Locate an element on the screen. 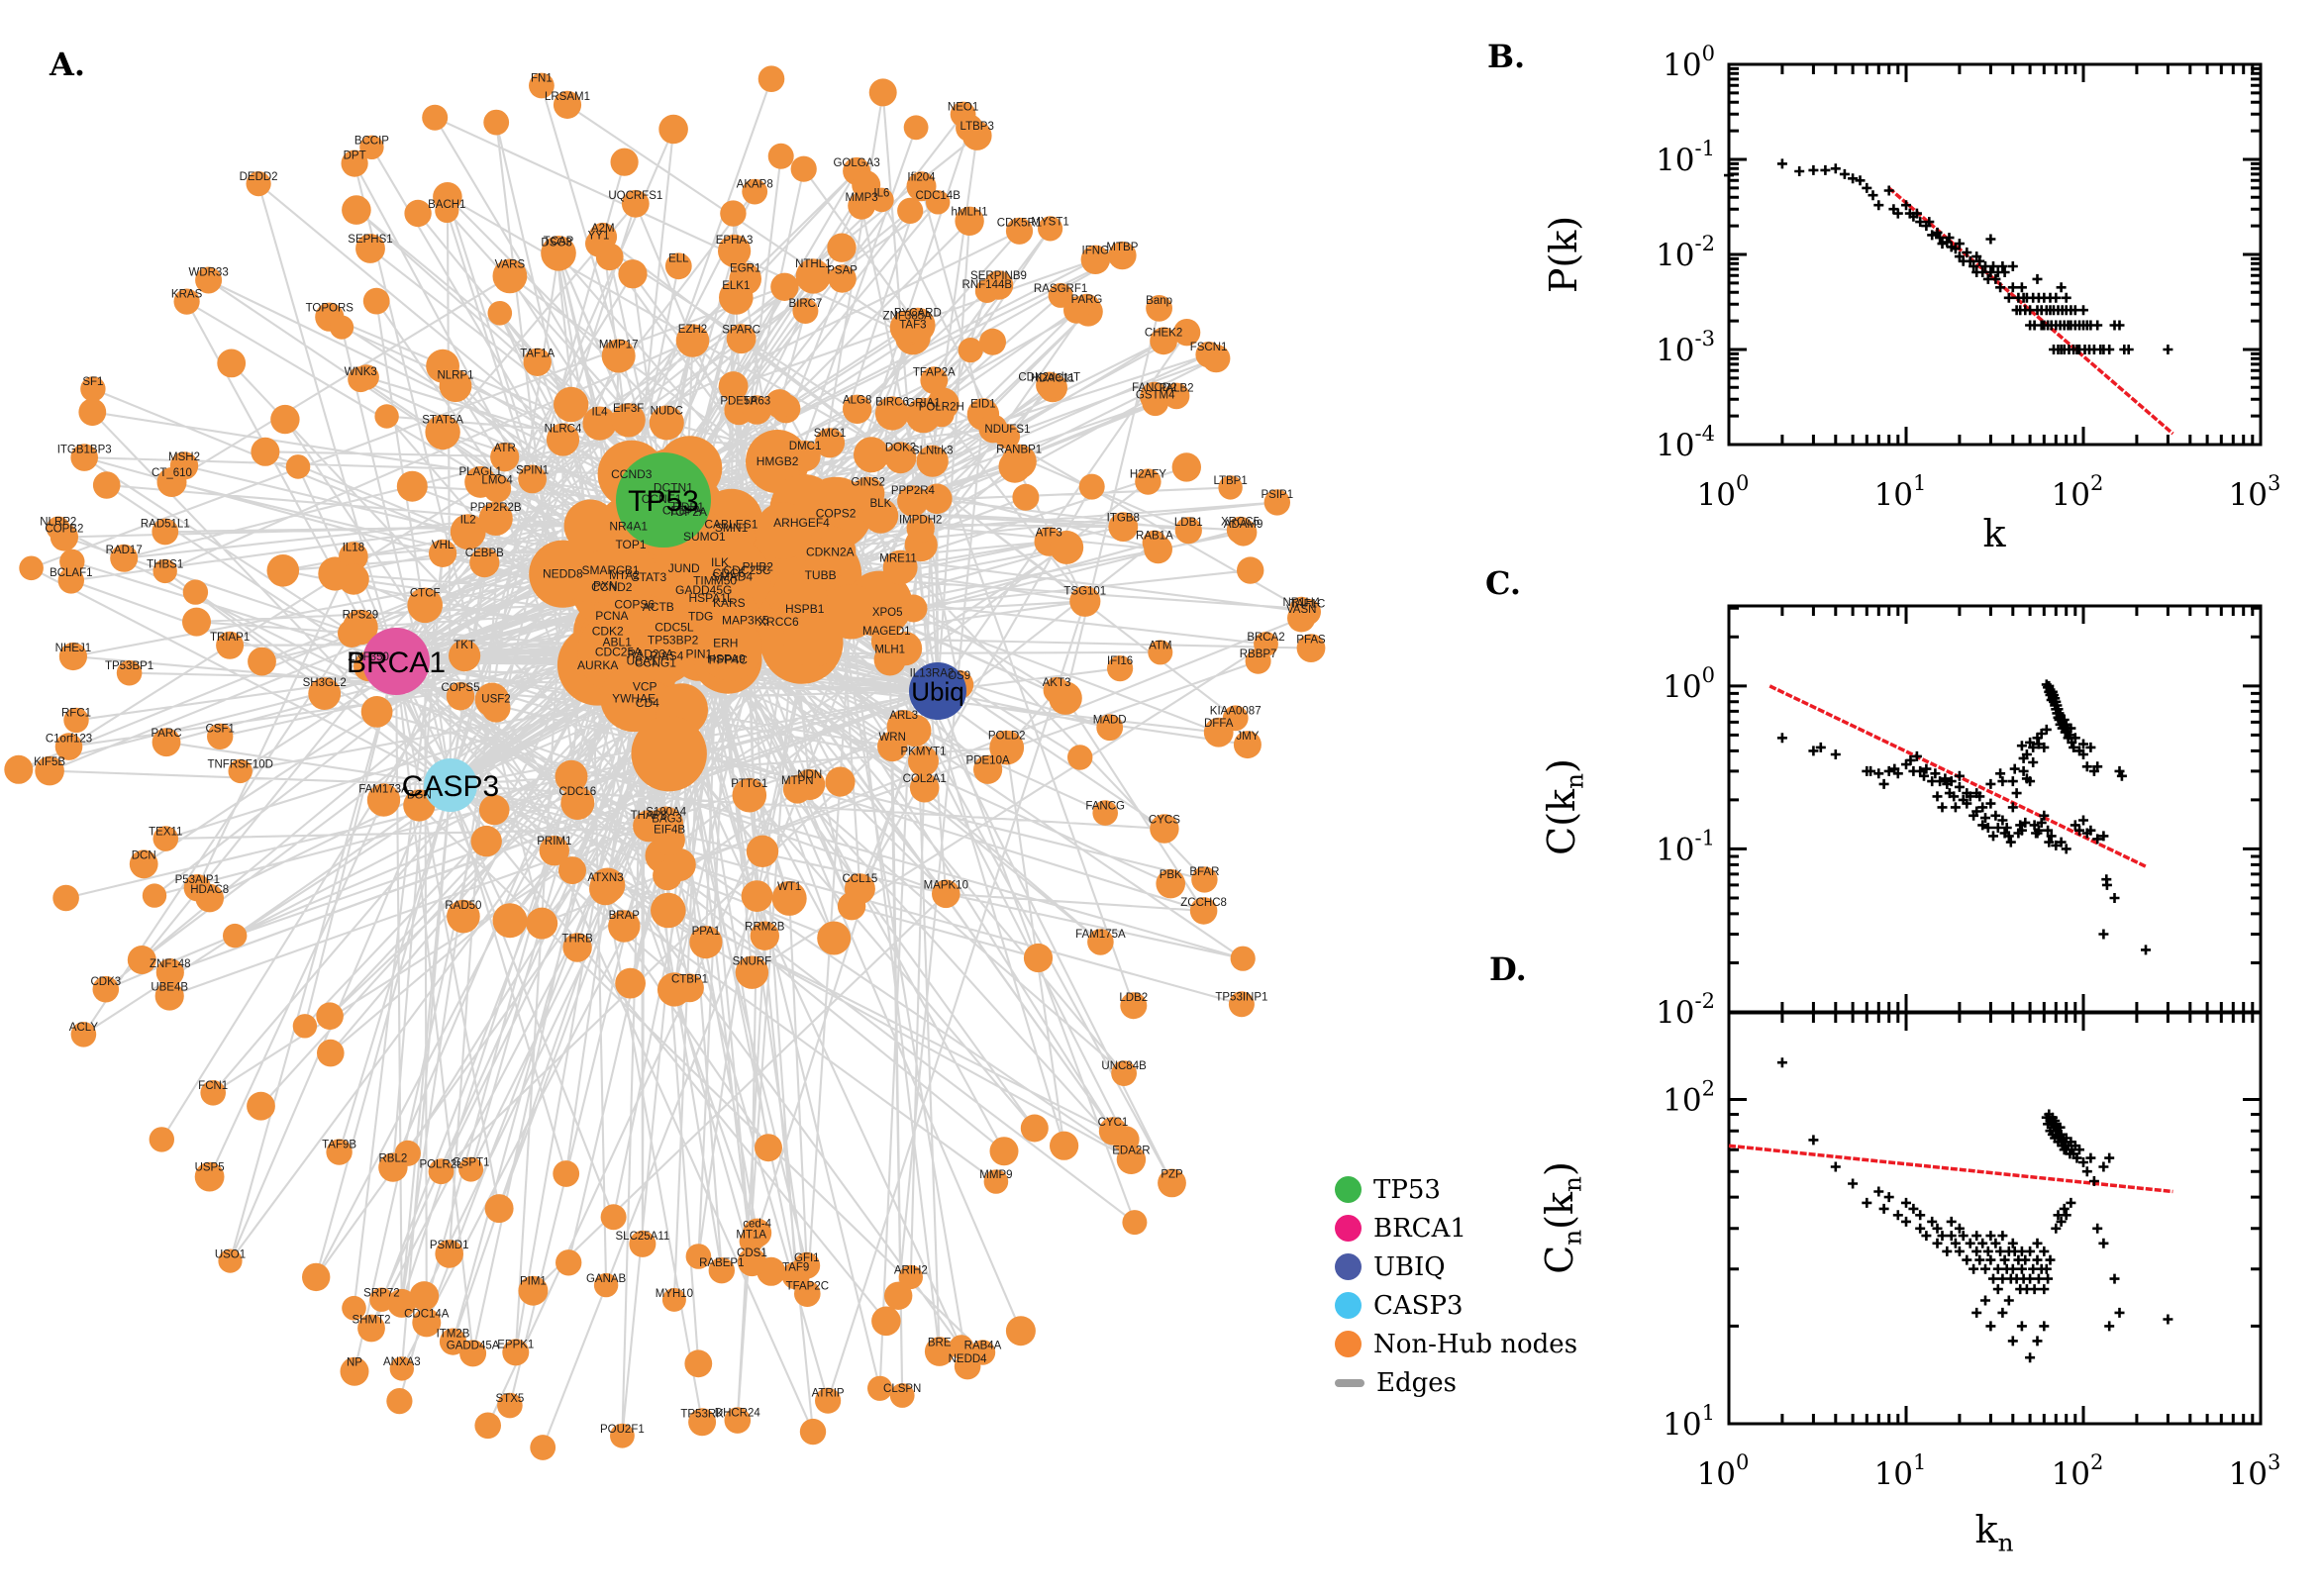 Image resolution: width=2323 pixels, height=1596 pixels. network-node-label: CHEK2 is located at coordinates (1163, 333).